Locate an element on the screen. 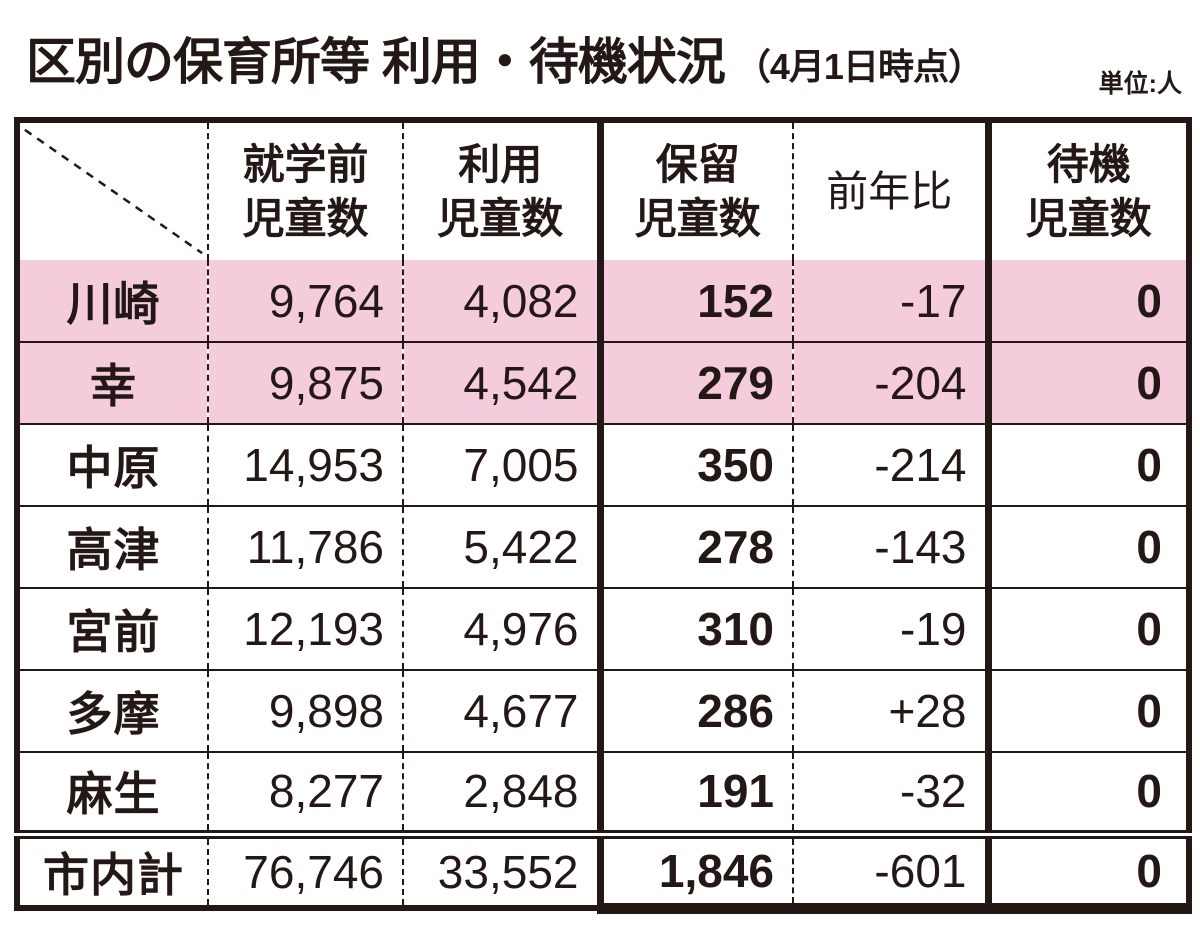  yoy-cell: -601 is located at coordinates (890, 871).